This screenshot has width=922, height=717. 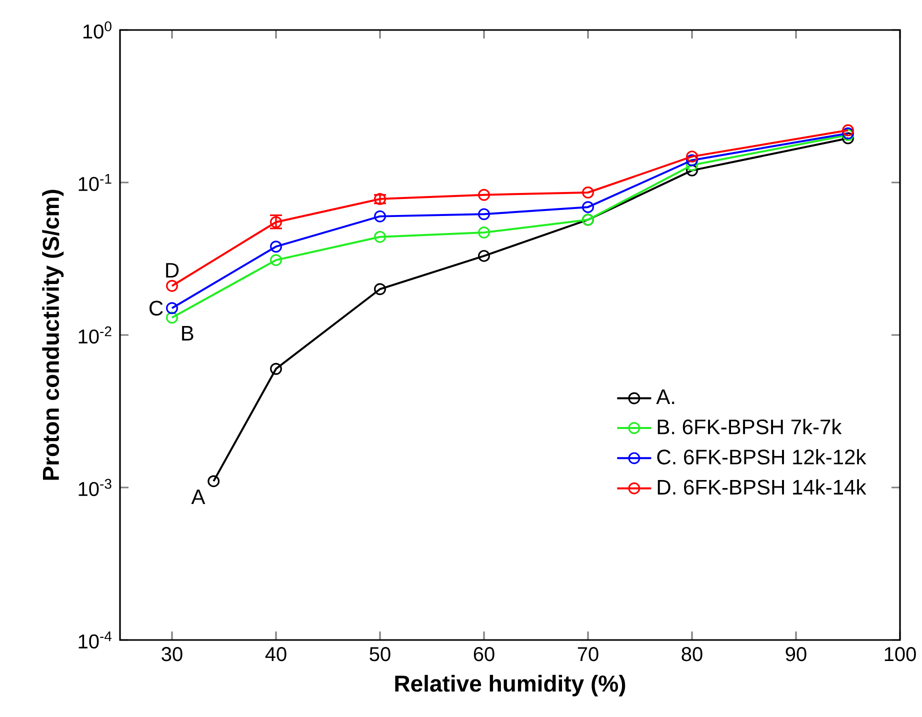 I want to click on y-tick-label: 10$^{0}$, so click(x=97, y=30).